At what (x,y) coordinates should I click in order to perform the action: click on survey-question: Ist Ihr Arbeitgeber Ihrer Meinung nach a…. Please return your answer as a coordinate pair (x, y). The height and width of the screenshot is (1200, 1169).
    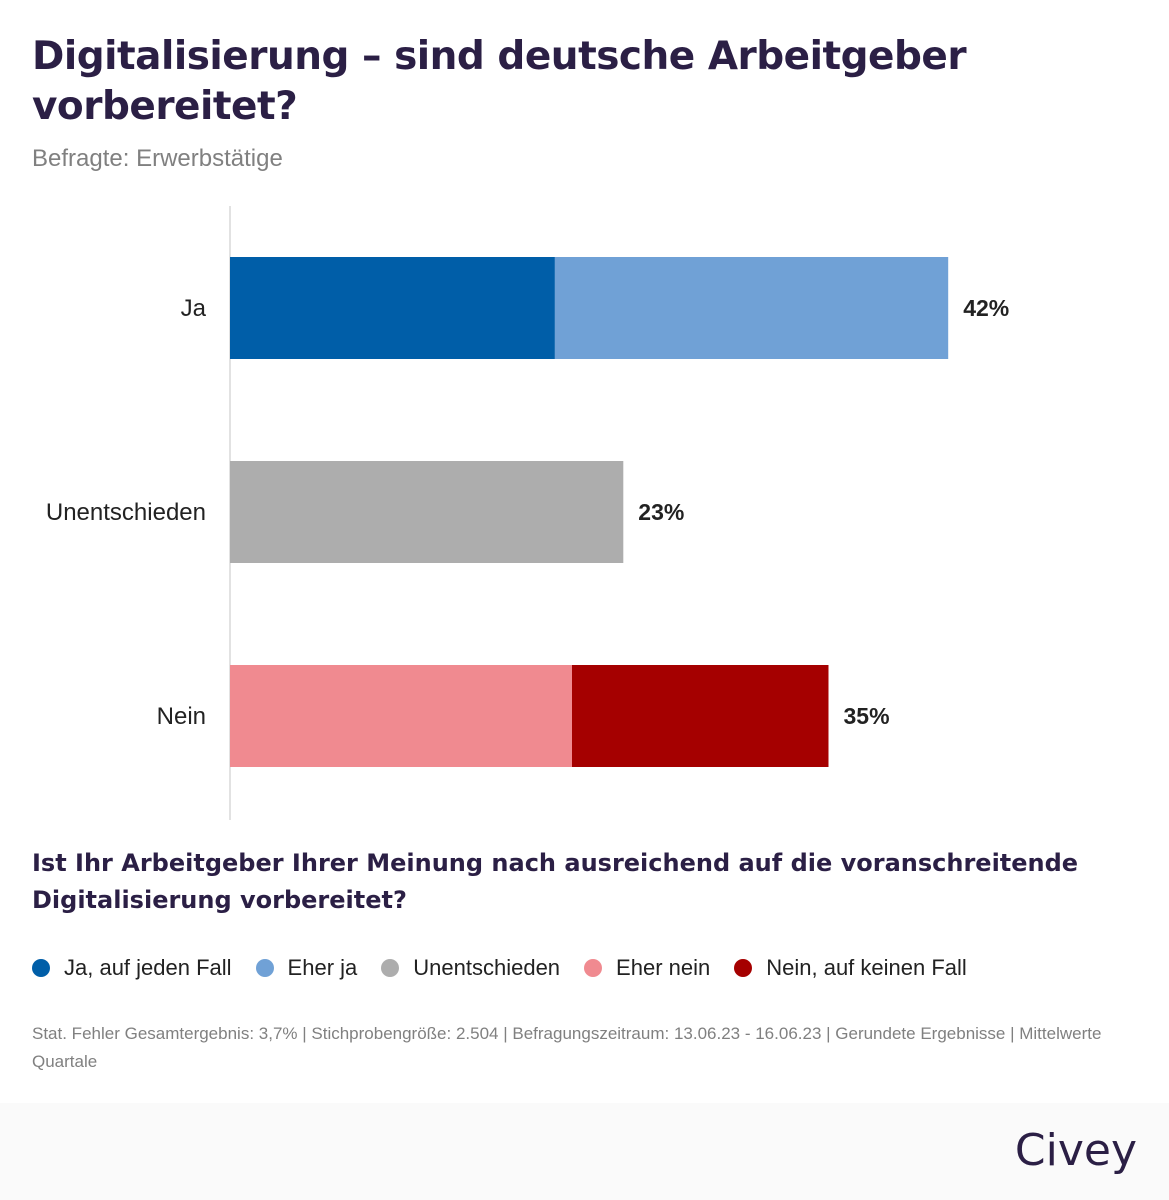
    Looking at the image, I should click on (555, 881).